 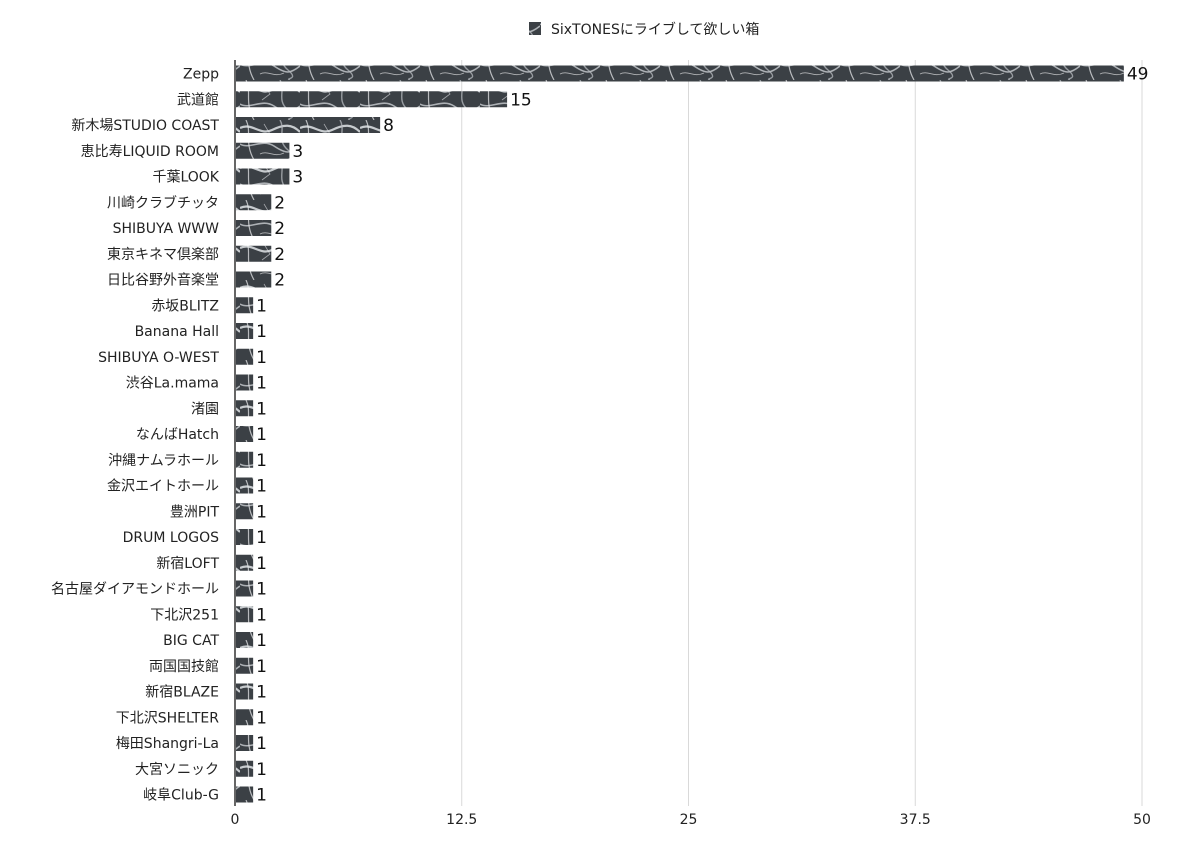 What do you see at coordinates (205, 409) in the screenshot?
I see `category-label: 渚園` at bounding box center [205, 409].